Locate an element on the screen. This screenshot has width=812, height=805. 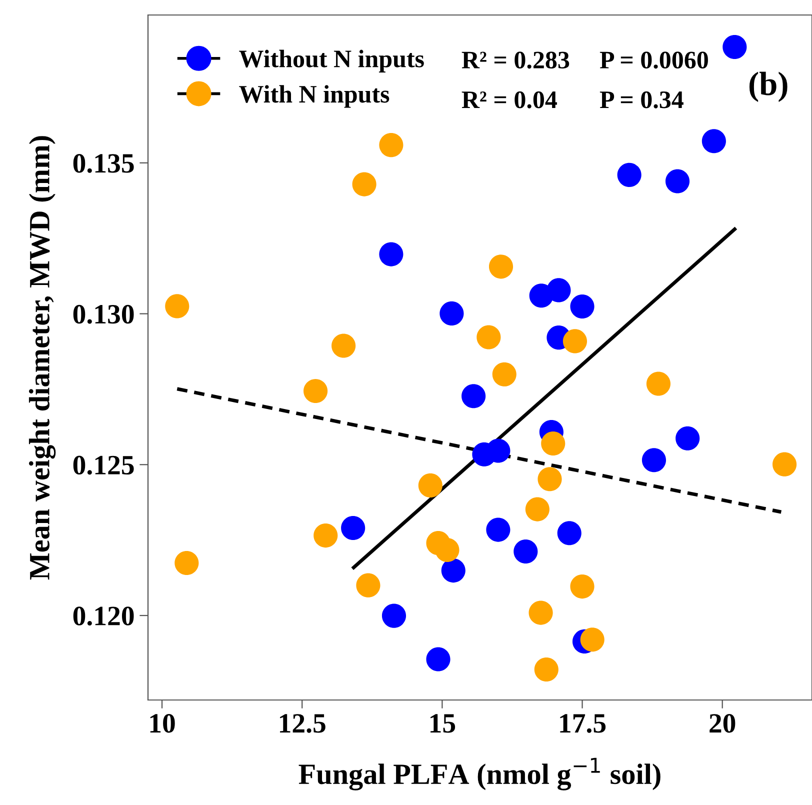
x-tick-label: 20 is located at coordinates (723, 723).